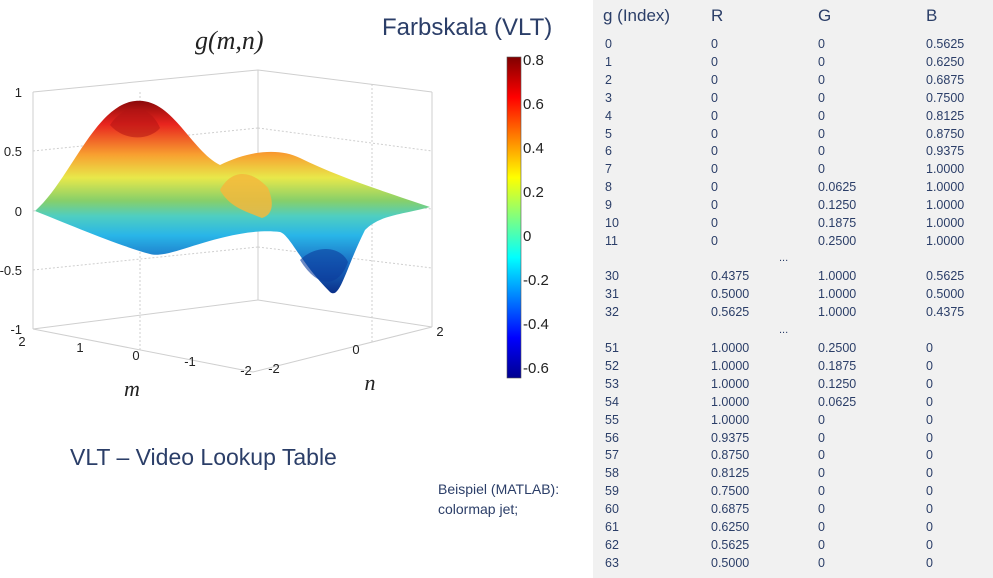  What do you see at coordinates (612, 383) in the screenshot?
I see `table-cell: 53` at bounding box center [612, 383].